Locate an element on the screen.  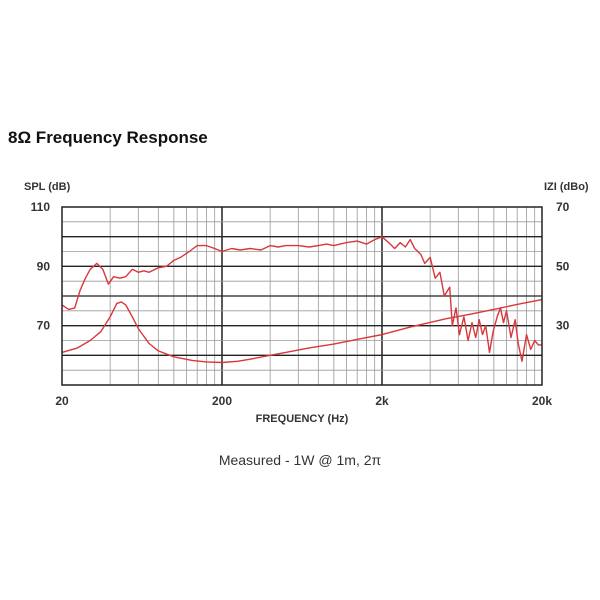
x-tick-label: 20 is located at coordinates (62, 401).